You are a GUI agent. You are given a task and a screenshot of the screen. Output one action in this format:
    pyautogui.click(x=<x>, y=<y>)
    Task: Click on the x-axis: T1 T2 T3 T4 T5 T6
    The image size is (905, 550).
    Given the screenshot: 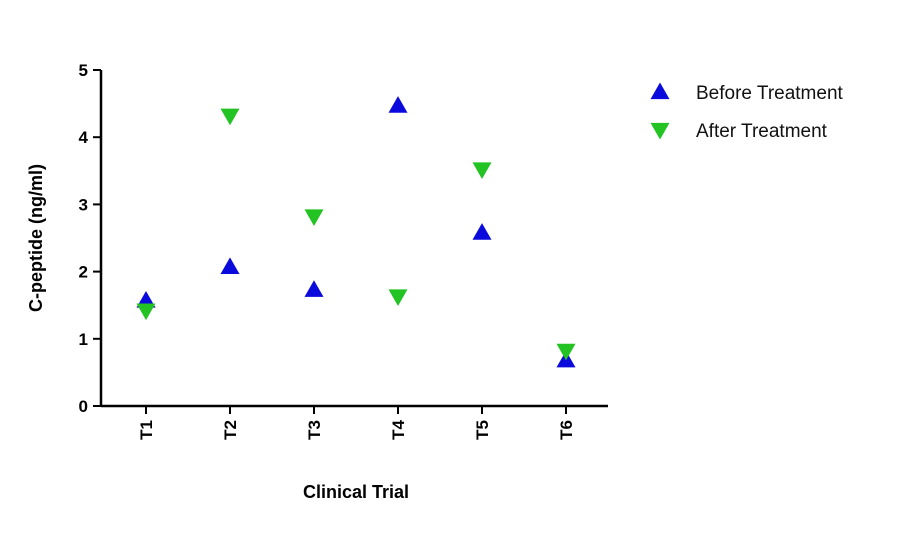 What is the action you would take?
    pyautogui.click(x=354, y=422)
    